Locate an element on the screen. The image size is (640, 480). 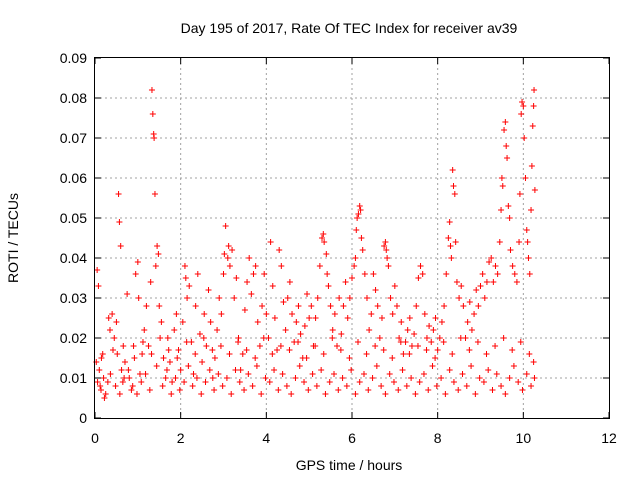
y-tick-label: 0.01 is located at coordinates (73, 378).